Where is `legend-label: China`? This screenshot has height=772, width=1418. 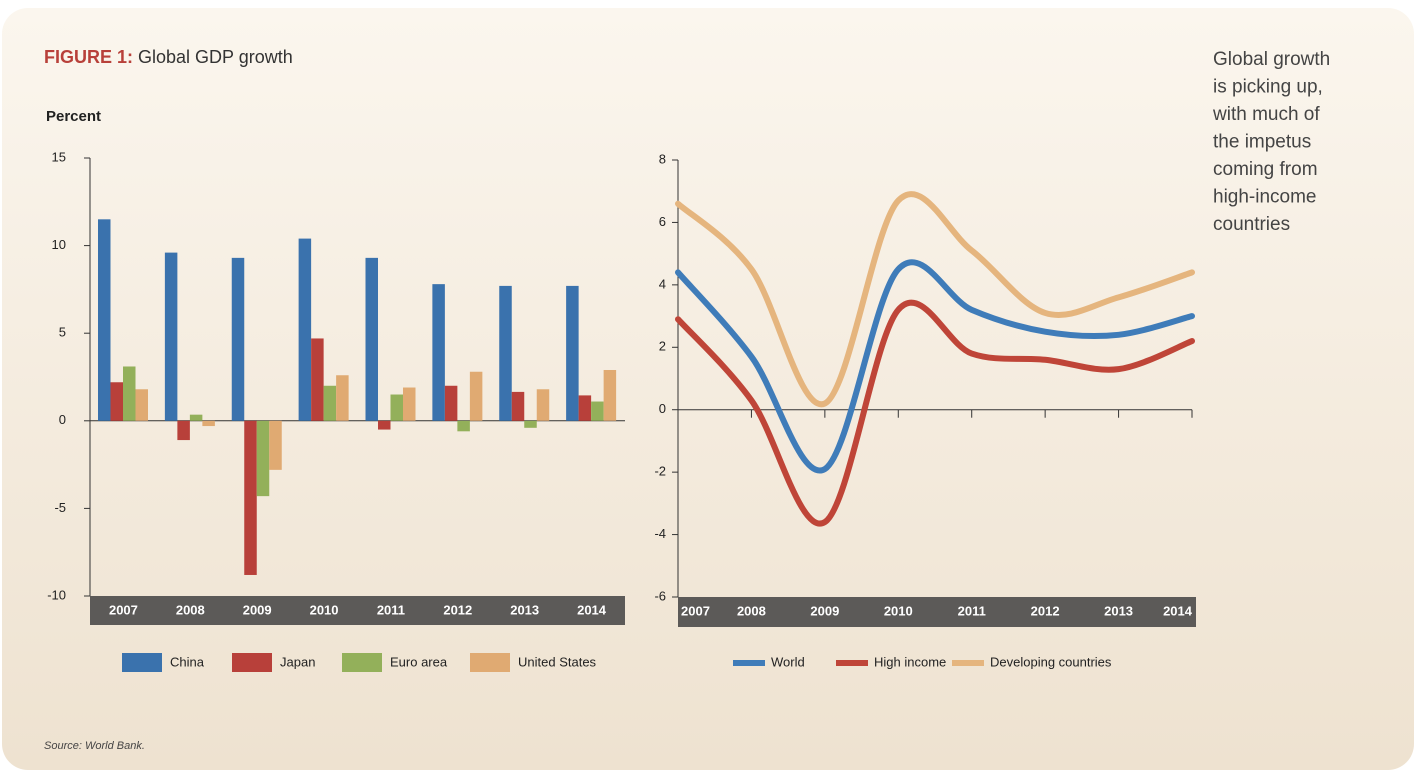 legend-label: China is located at coordinates (187, 661).